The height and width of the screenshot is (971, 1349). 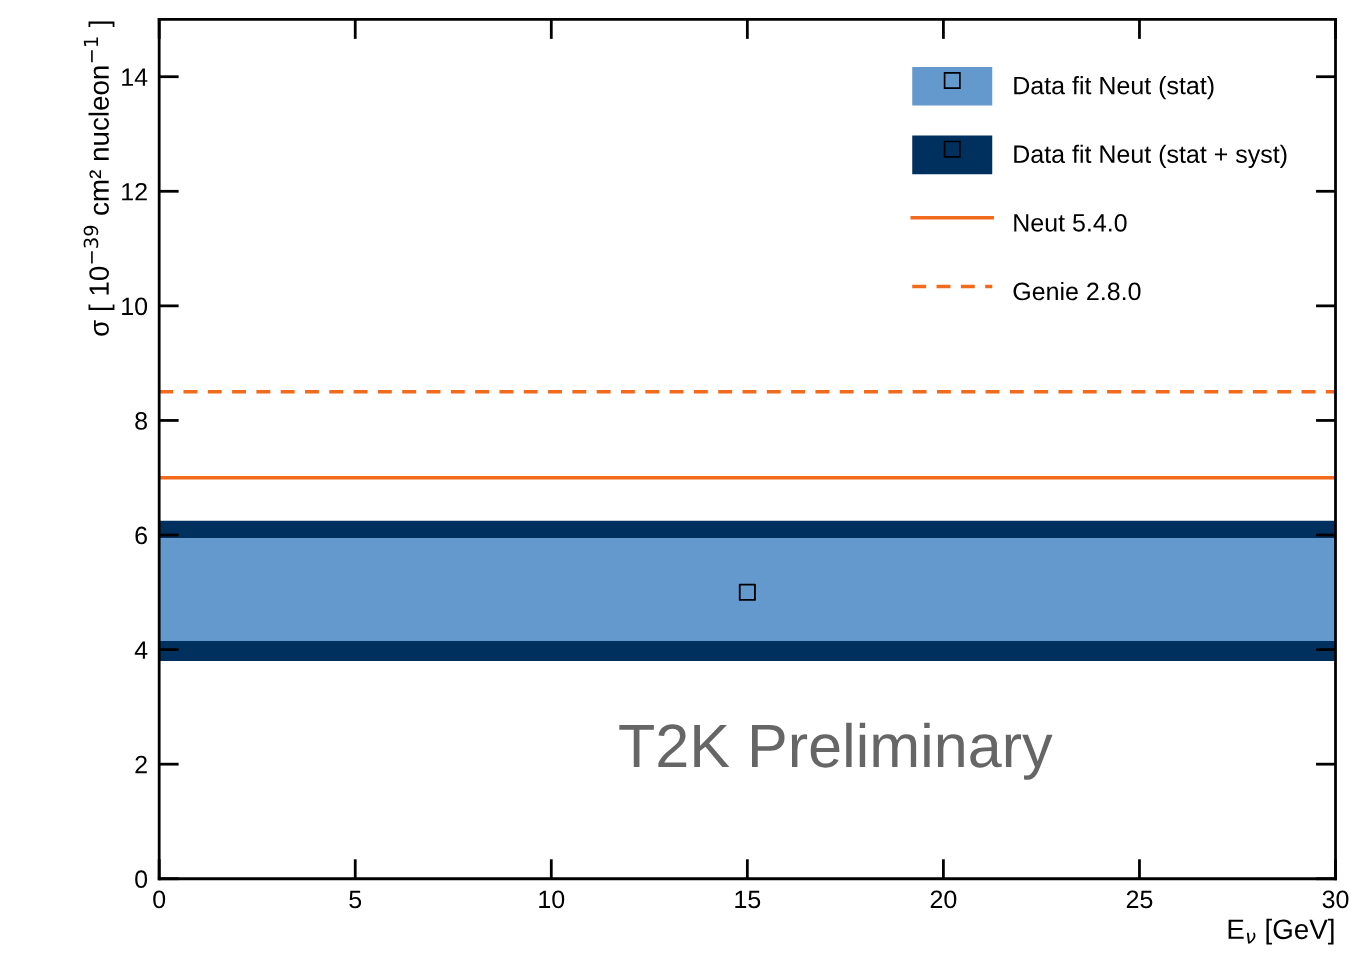 I want to click on y-tick-label: 12, so click(x=134, y=191).